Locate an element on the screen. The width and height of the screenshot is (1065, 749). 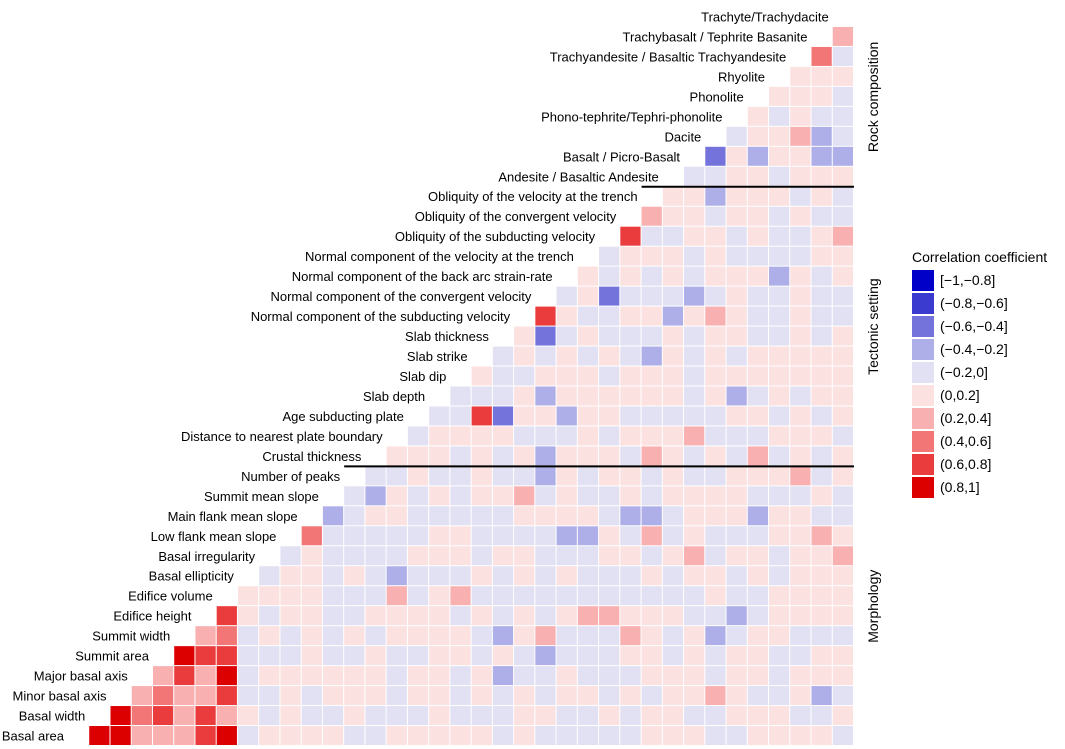
row-label: Trachyandesite / Basaltic Trachyandesite is located at coordinates (668, 56).